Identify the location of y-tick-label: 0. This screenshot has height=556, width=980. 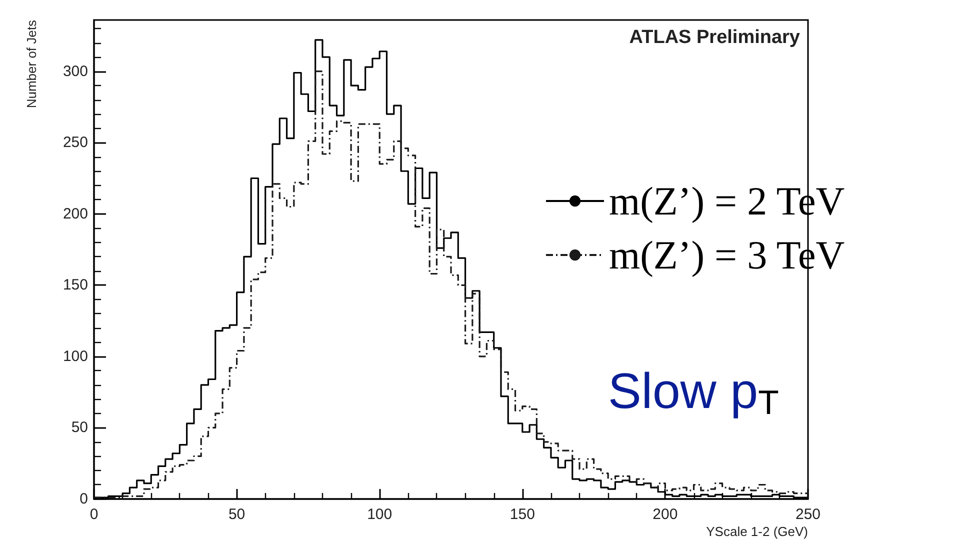
(84, 499).